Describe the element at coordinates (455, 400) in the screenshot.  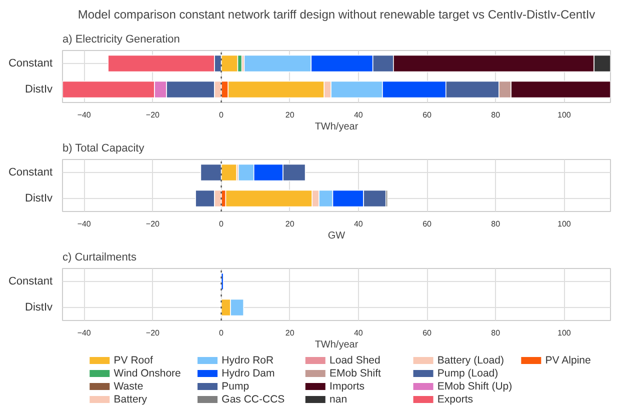
I see `legend-label: Exports` at that location.